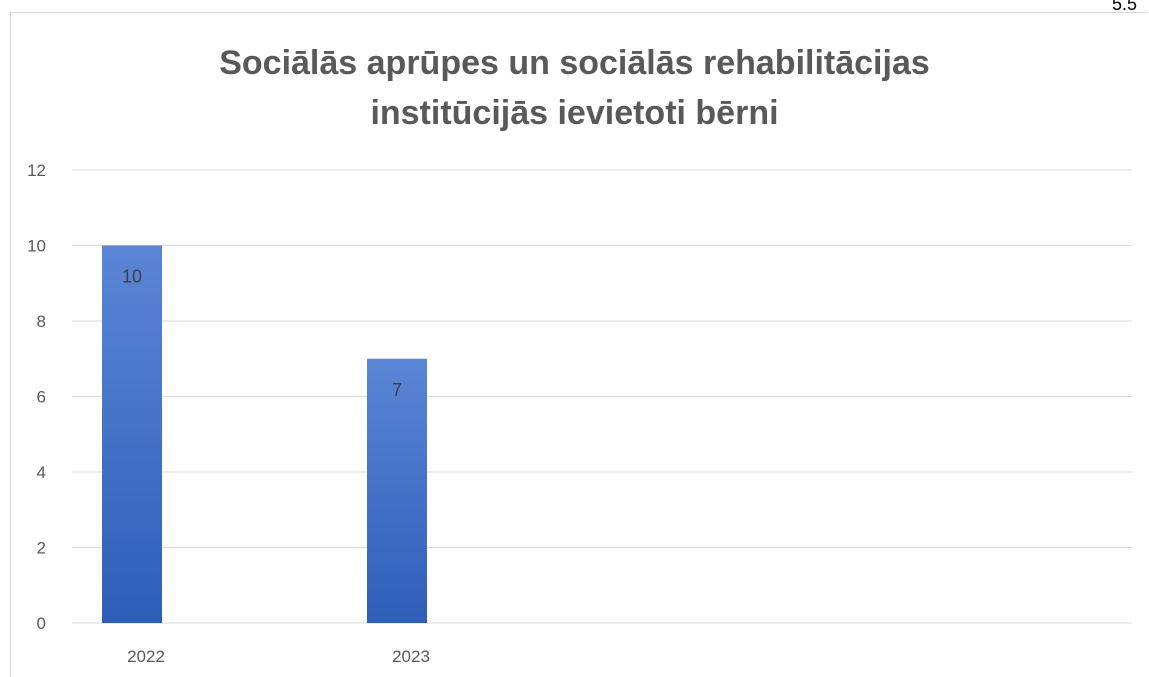 The height and width of the screenshot is (677, 1149). Describe the element at coordinates (41, 321) in the screenshot. I see `y-tick-label: 8` at that location.